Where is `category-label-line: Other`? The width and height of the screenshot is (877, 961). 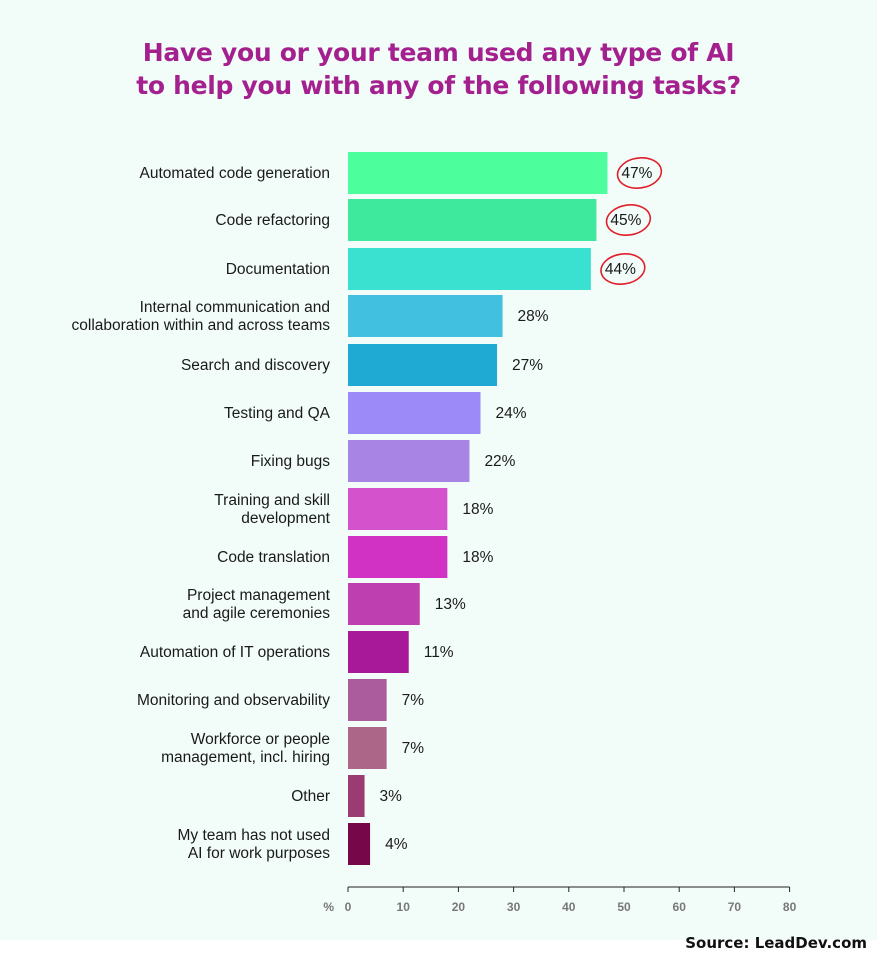 category-label-line: Other is located at coordinates (310, 796).